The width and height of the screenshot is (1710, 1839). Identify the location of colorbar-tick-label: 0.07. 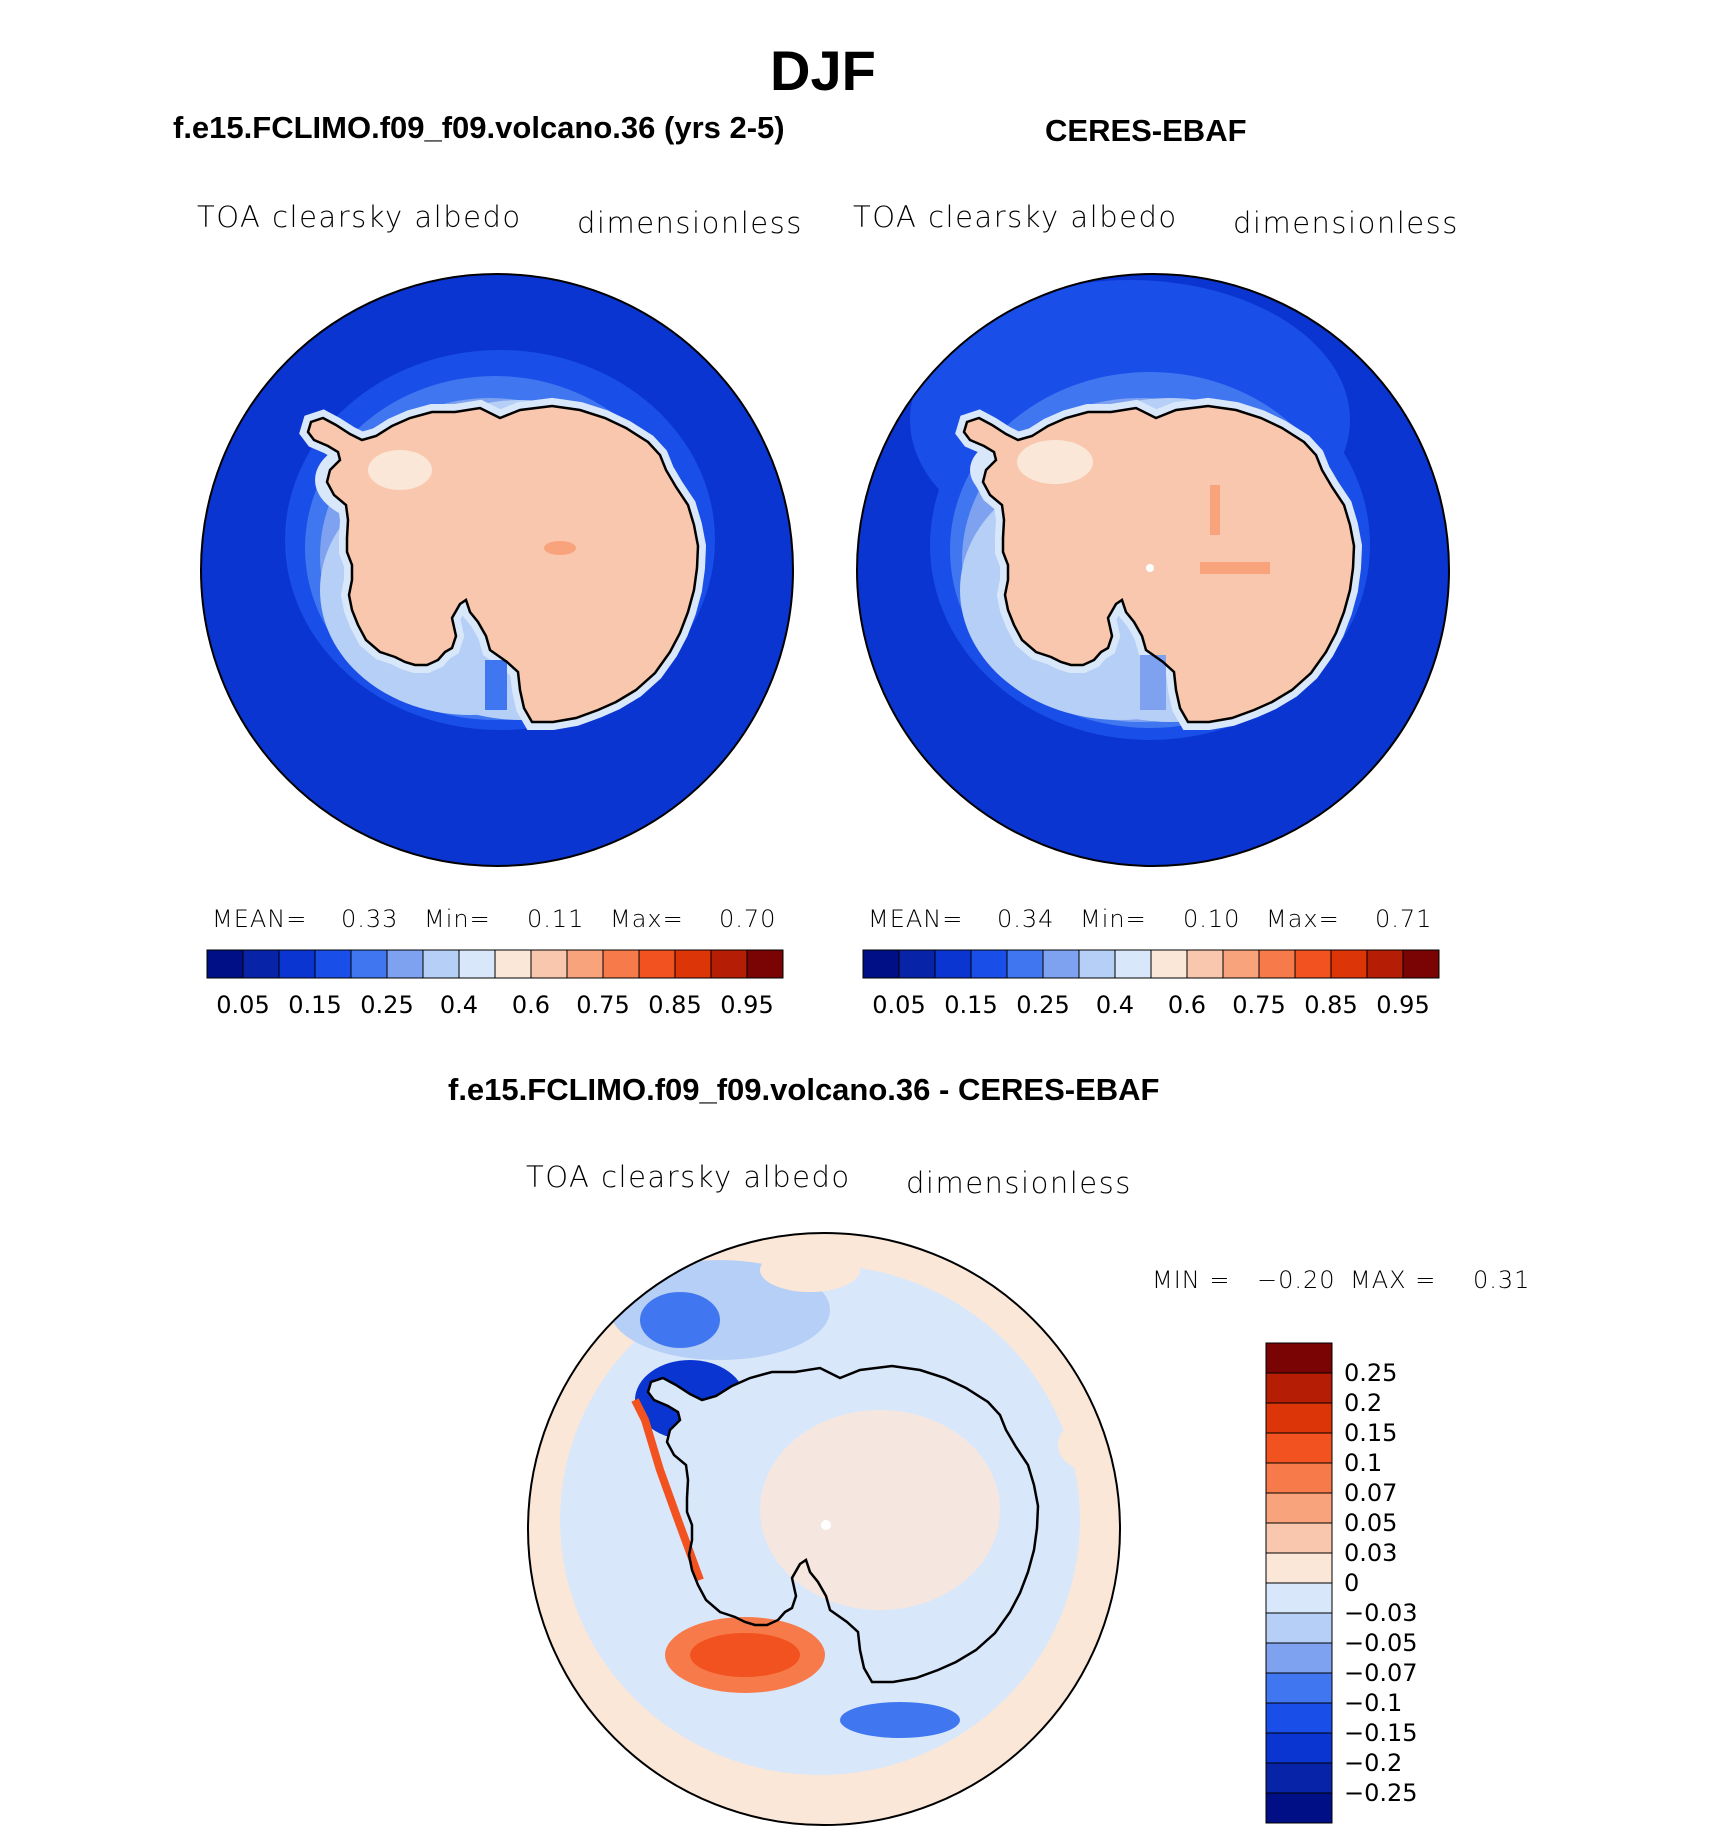
(1370, 1493).